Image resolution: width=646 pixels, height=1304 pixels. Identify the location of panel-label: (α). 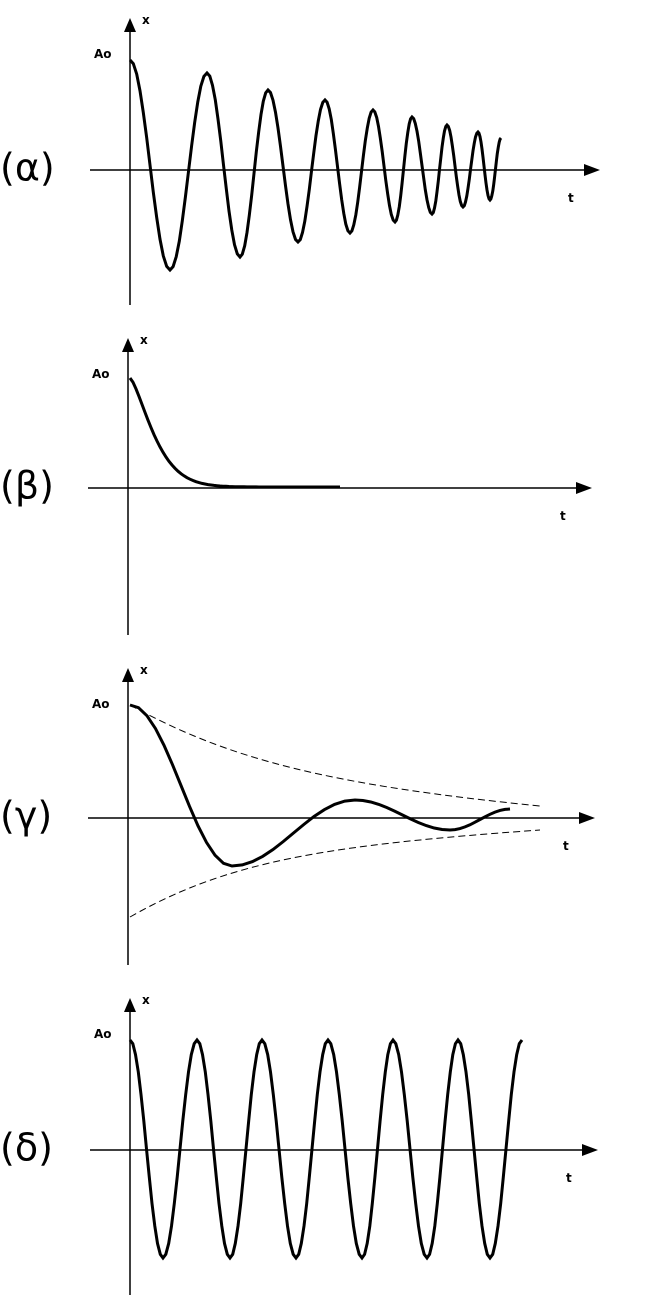
(27, 168).